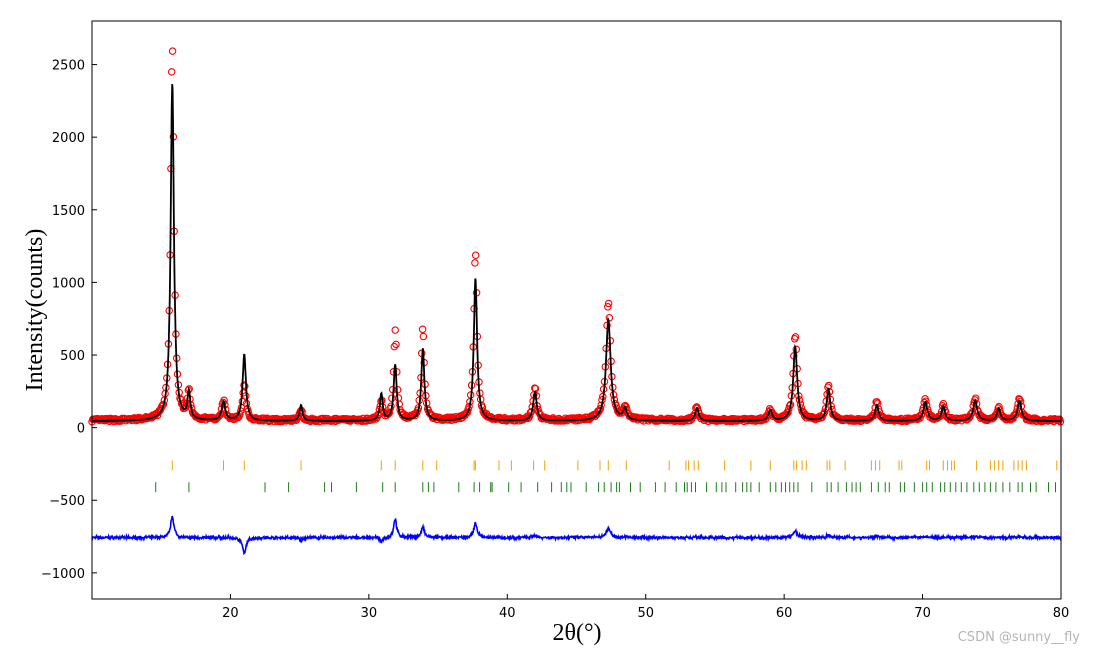  I want to click on x-axis-title: 2θ(°), so click(576, 633).